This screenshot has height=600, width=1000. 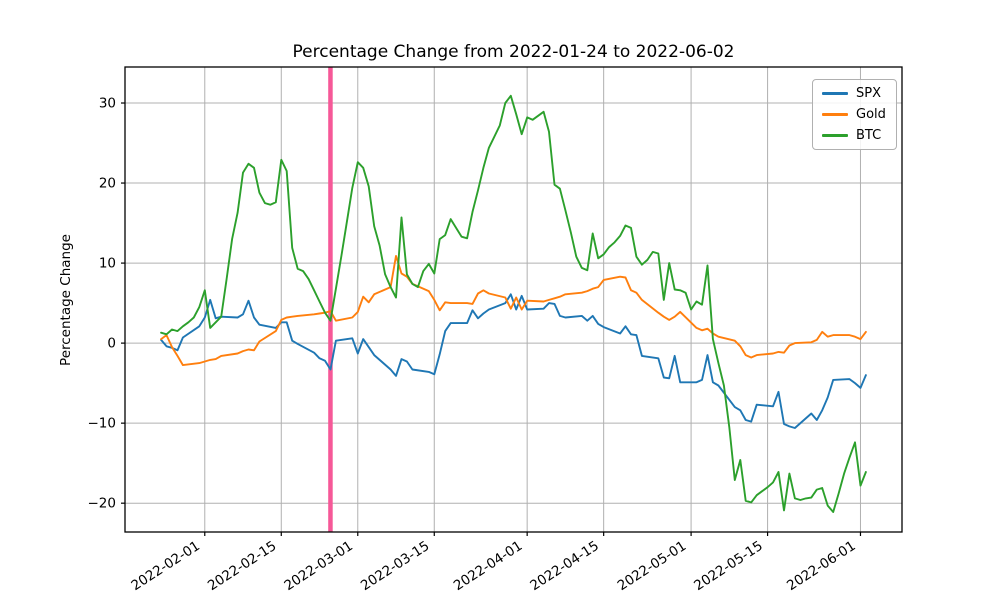 What do you see at coordinates (107, 264) in the screenshot?
I see `y-tick-label: 10` at bounding box center [107, 264].